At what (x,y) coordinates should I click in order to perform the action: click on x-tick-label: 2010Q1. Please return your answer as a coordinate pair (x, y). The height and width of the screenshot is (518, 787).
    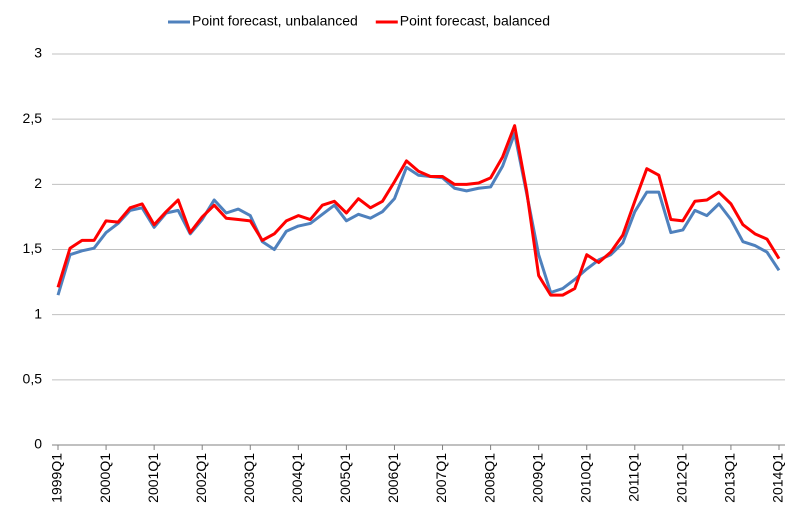
    Looking at the image, I should click on (585, 478).